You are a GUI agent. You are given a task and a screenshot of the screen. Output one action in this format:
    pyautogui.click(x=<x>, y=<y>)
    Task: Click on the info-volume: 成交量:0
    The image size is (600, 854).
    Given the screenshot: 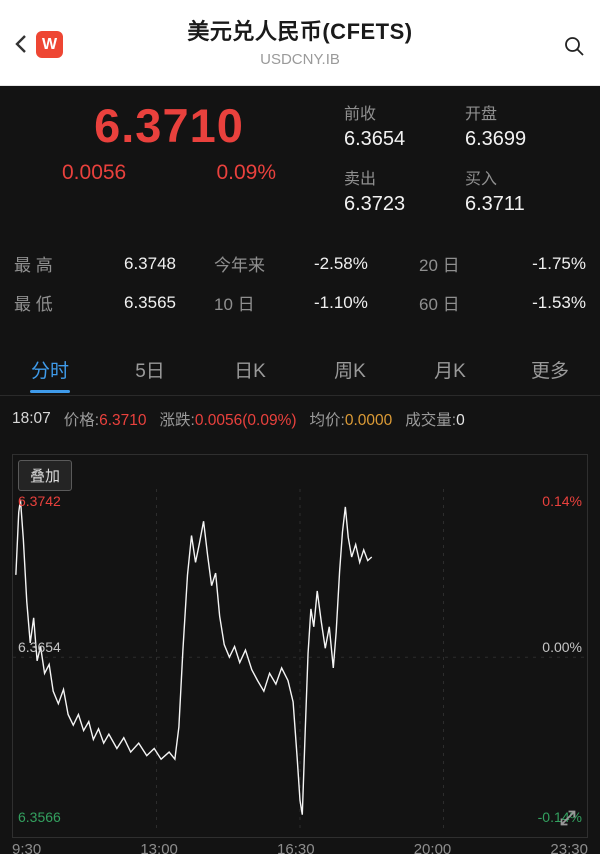 What is the action you would take?
    pyautogui.click(x=435, y=420)
    